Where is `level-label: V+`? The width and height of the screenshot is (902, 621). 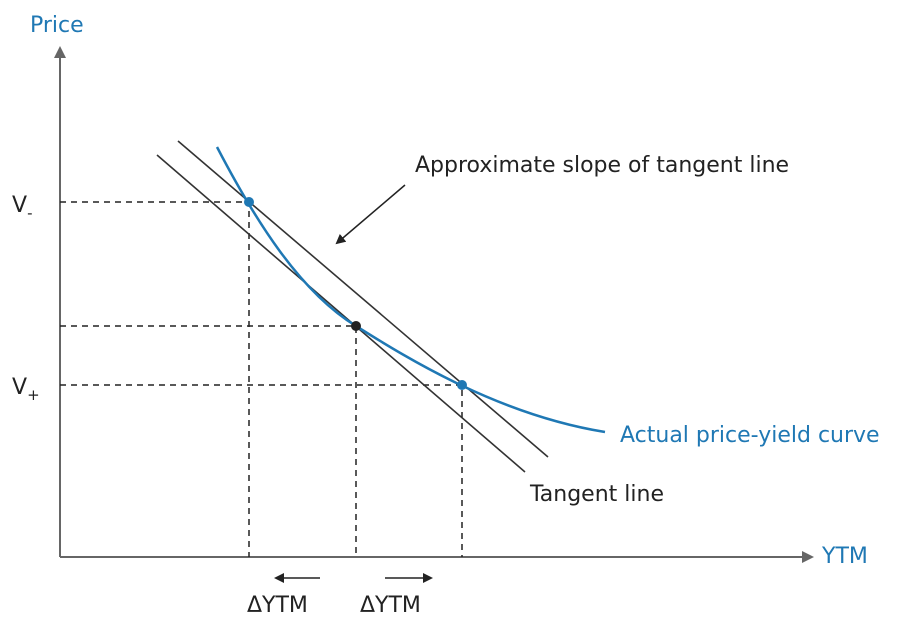
level-label: V+ is located at coordinates (26, 389).